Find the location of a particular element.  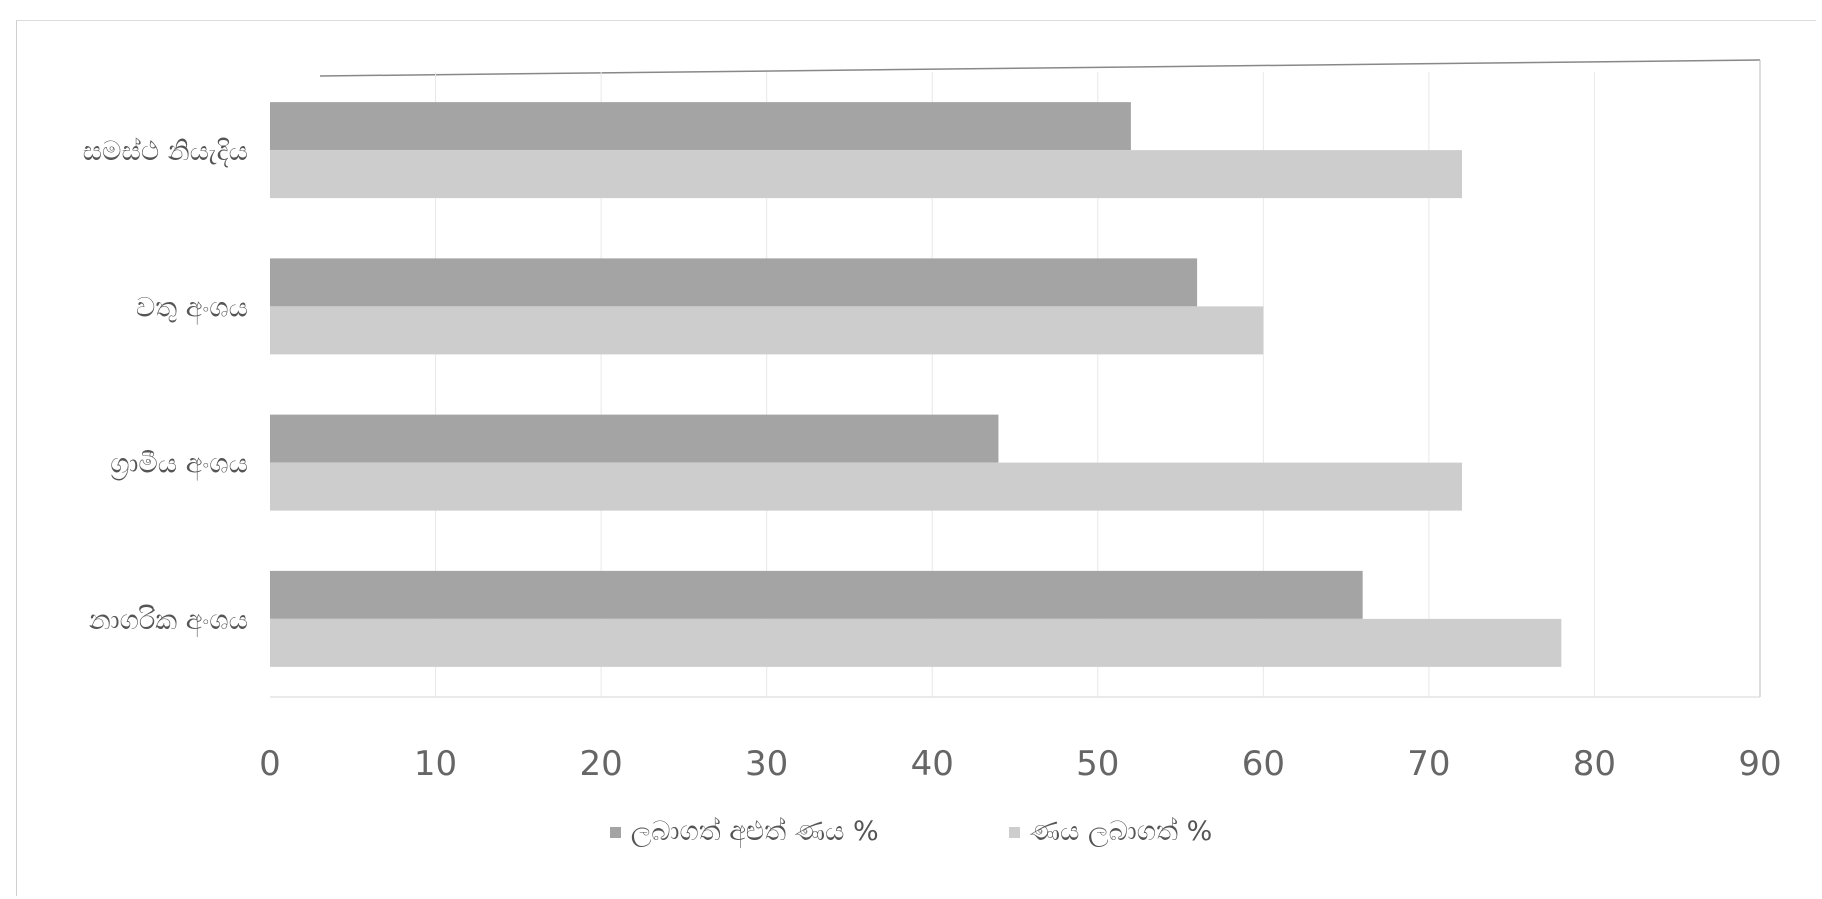

legend-label-new-loans: ලබාගත් අළුත් ණය % is located at coordinates (754, 831).